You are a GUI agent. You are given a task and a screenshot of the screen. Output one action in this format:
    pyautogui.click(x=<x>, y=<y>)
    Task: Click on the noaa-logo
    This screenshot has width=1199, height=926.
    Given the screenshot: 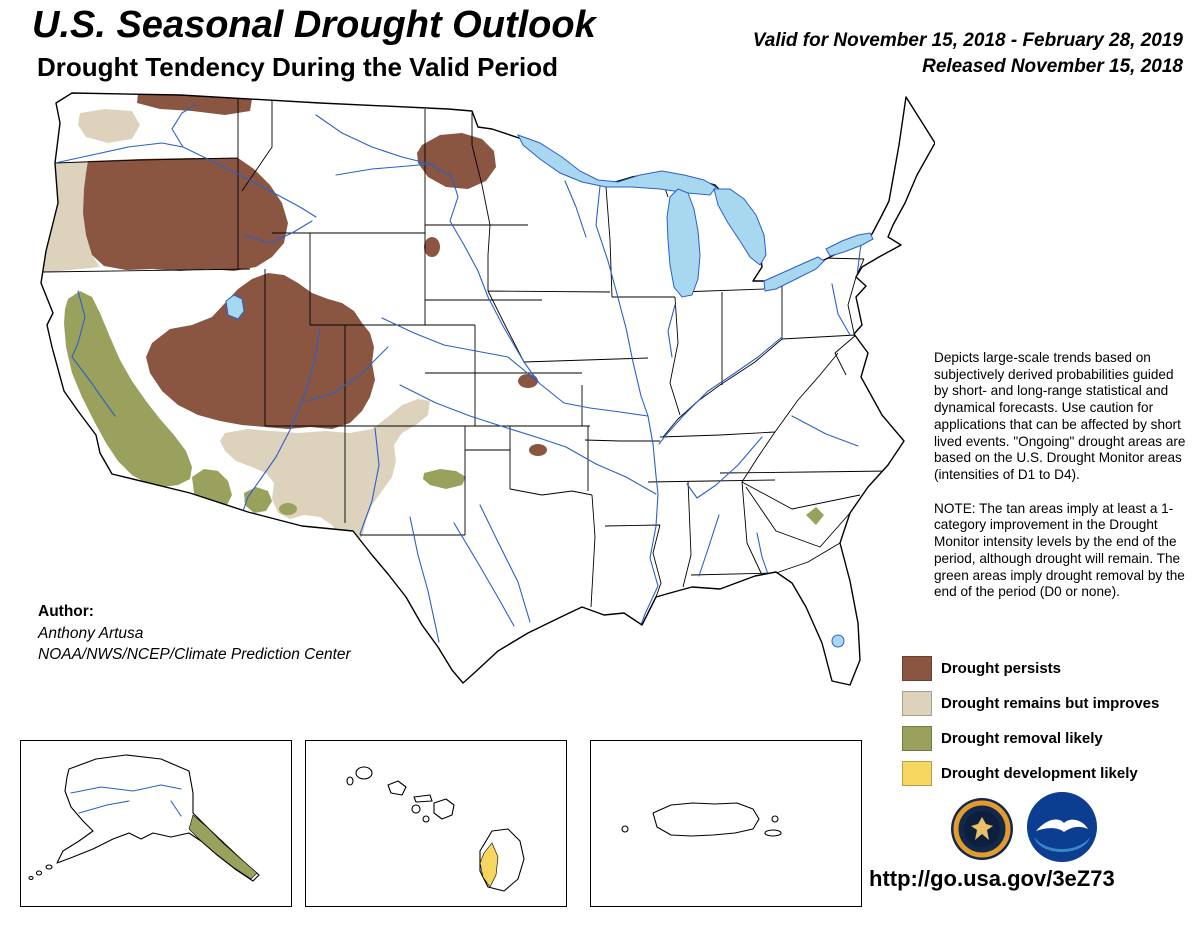 What is the action you would take?
    pyautogui.click(x=1062, y=827)
    